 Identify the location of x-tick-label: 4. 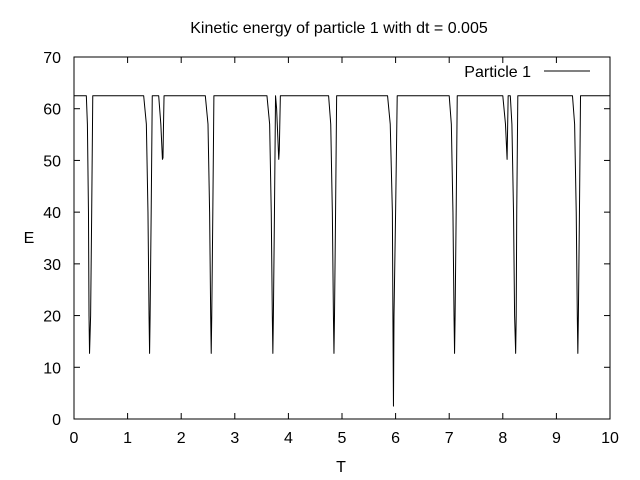
(288, 438).